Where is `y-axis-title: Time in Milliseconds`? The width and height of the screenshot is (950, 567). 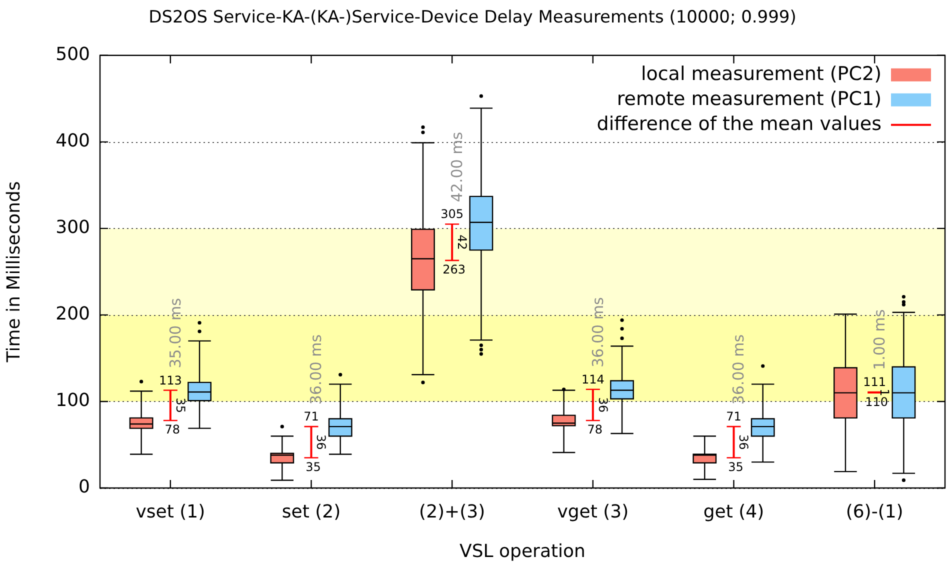
y-axis-title: Time in Milliseconds is located at coordinates (13, 272).